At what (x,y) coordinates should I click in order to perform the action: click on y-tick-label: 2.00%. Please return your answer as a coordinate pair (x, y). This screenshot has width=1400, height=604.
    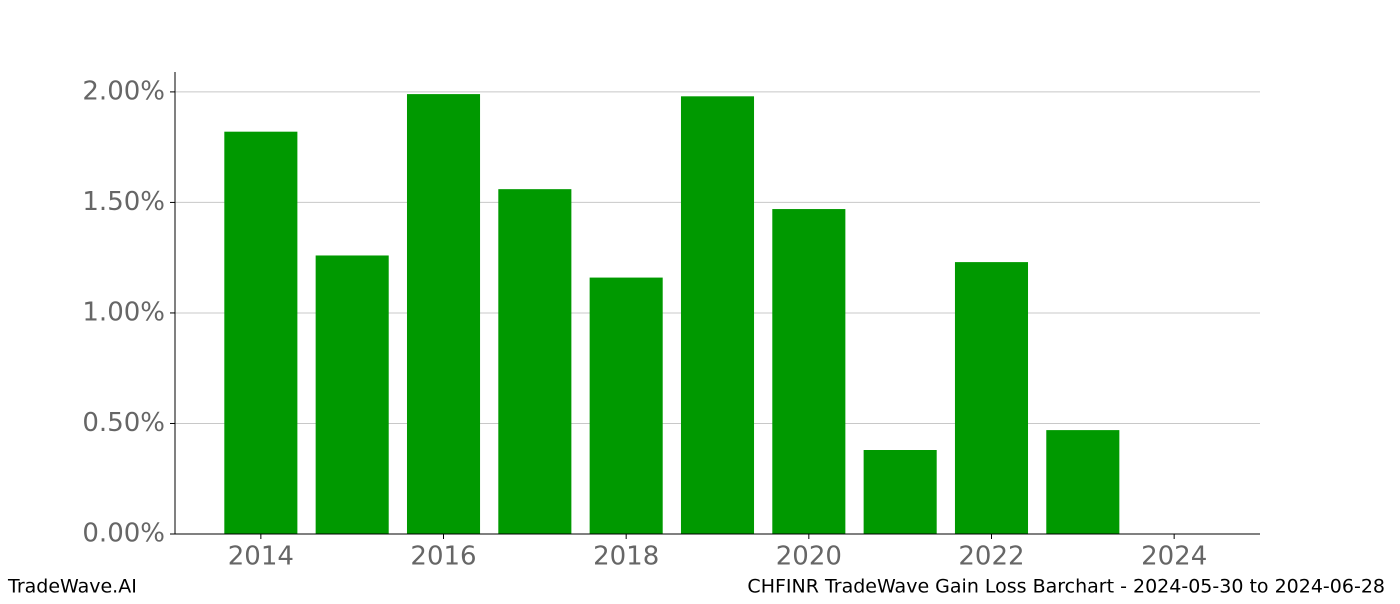
    Looking at the image, I should click on (123, 91).